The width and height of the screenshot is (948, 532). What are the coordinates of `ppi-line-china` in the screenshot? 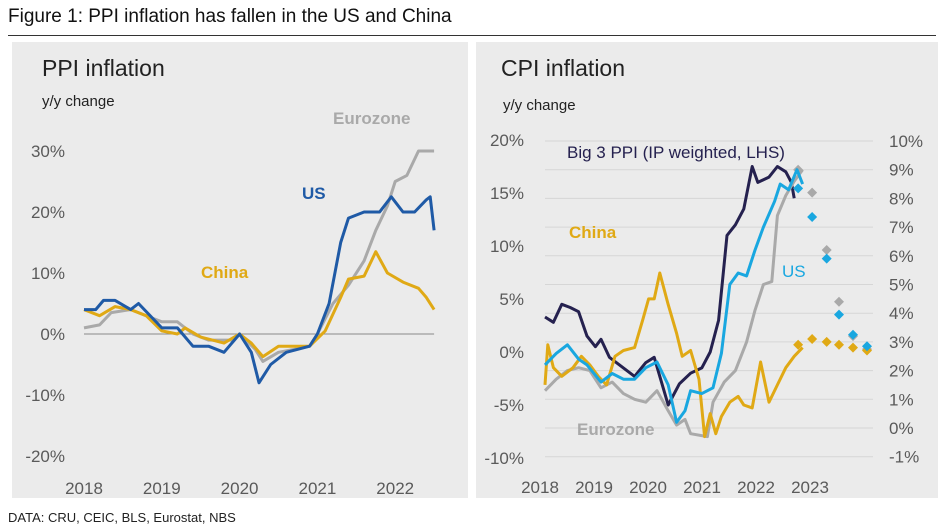 It's located at (259, 304).